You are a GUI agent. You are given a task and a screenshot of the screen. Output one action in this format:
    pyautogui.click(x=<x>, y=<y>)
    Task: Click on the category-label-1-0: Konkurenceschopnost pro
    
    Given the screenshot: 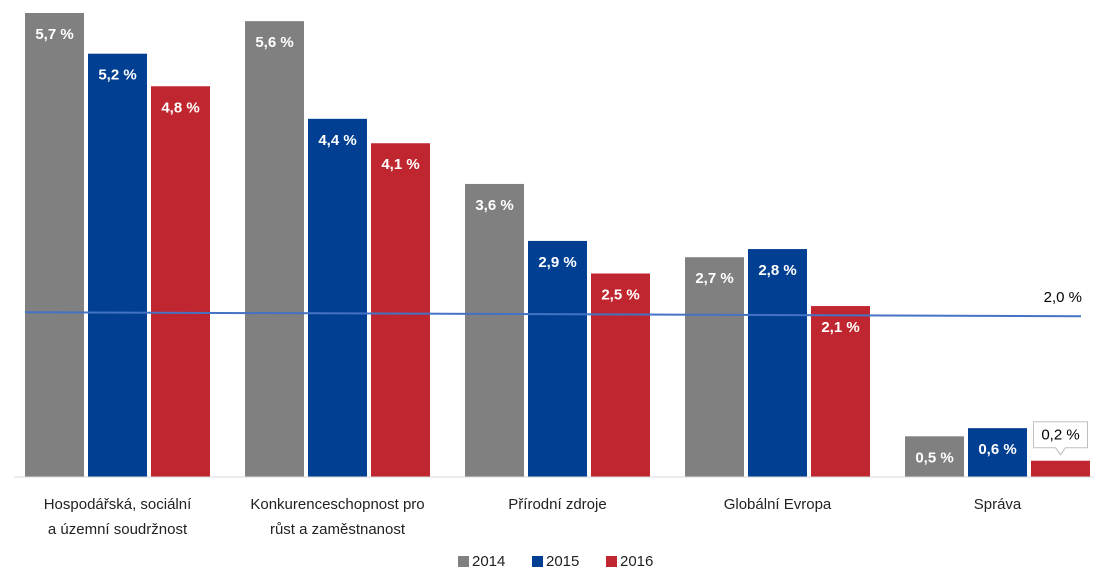 What is the action you would take?
    pyautogui.click(x=337, y=504)
    